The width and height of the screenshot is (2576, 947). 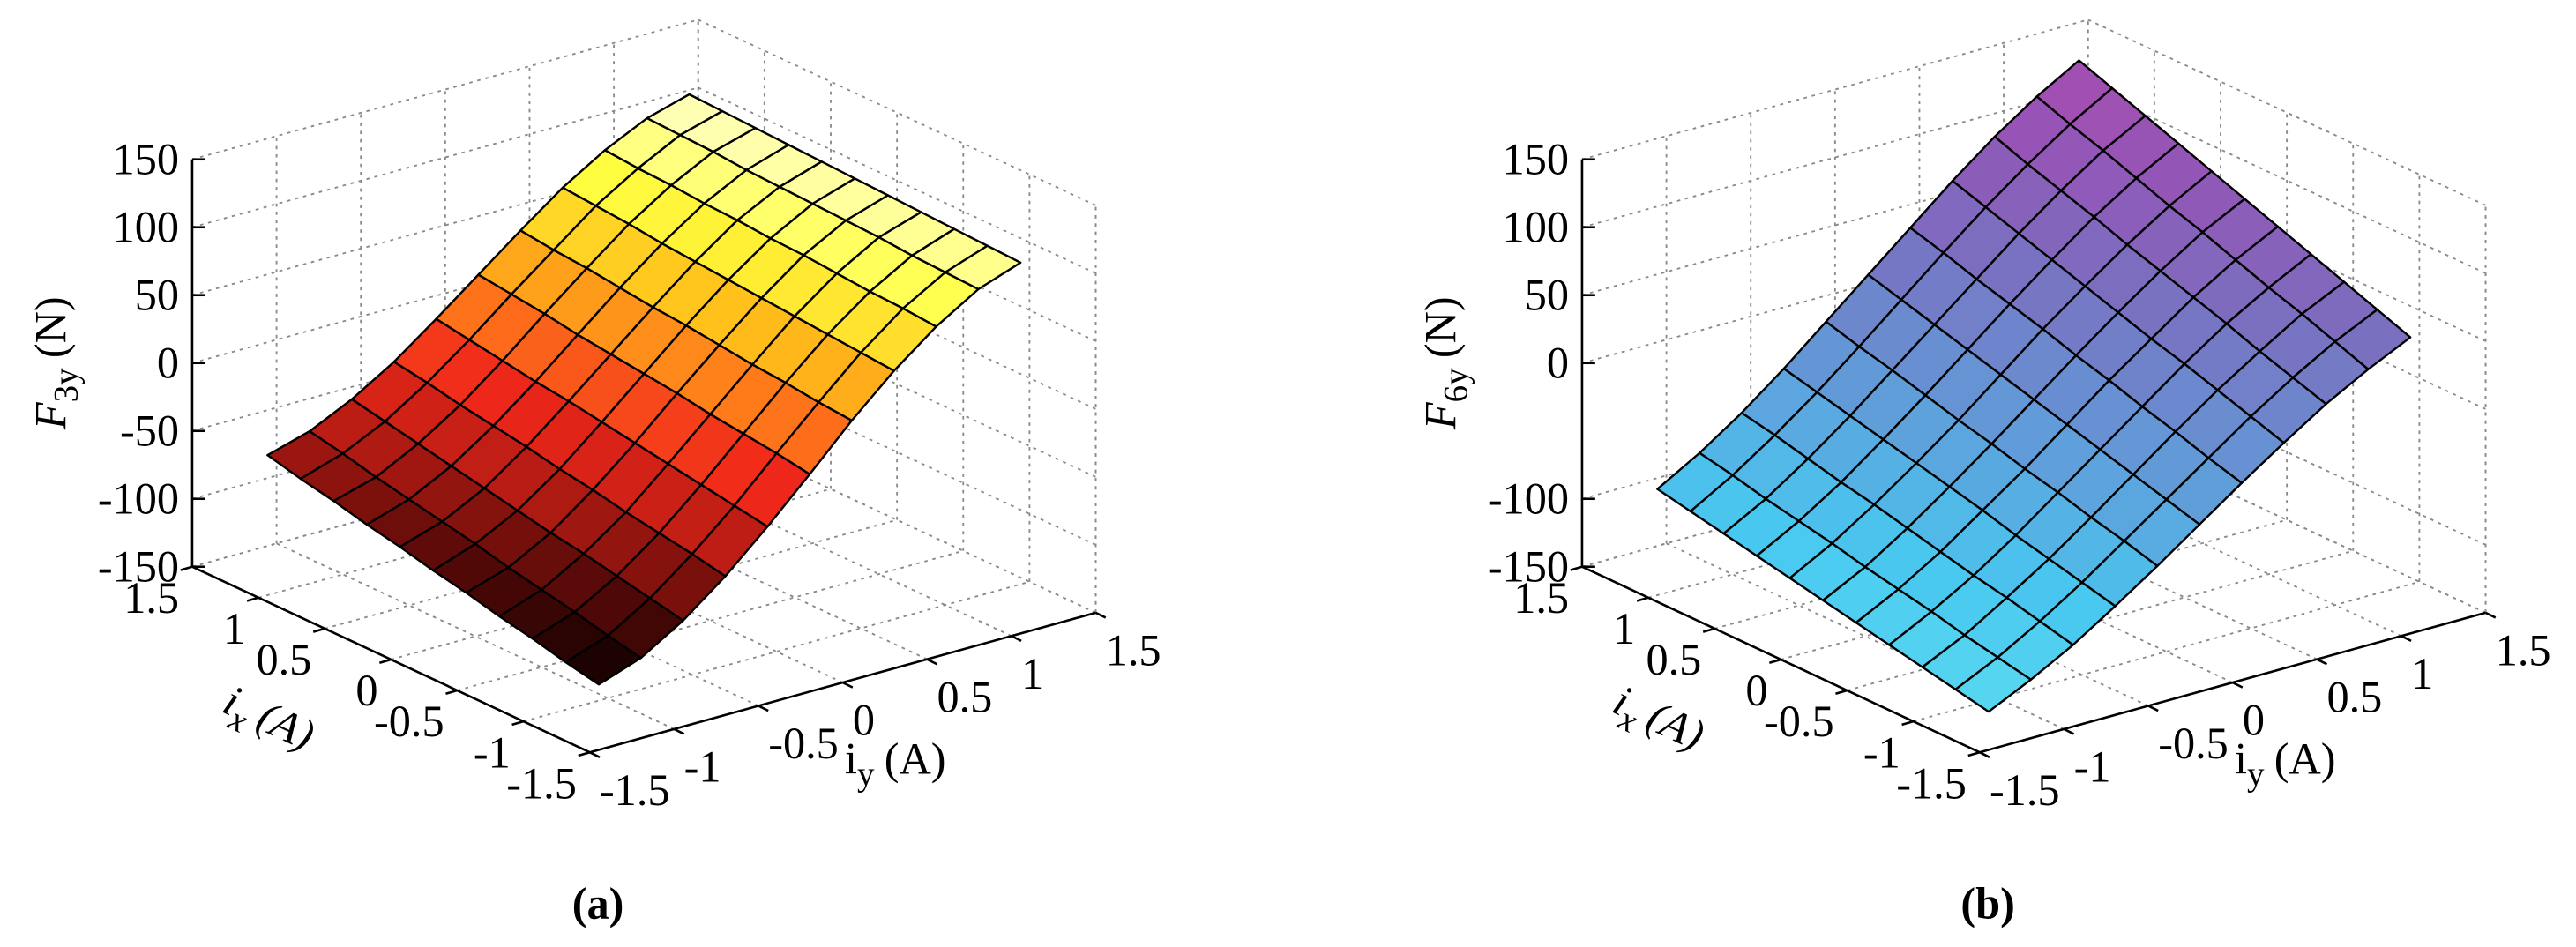 What do you see at coordinates (67, 385) in the screenshot?
I see `z-axis-label-sub: 3y` at bounding box center [67, 385].